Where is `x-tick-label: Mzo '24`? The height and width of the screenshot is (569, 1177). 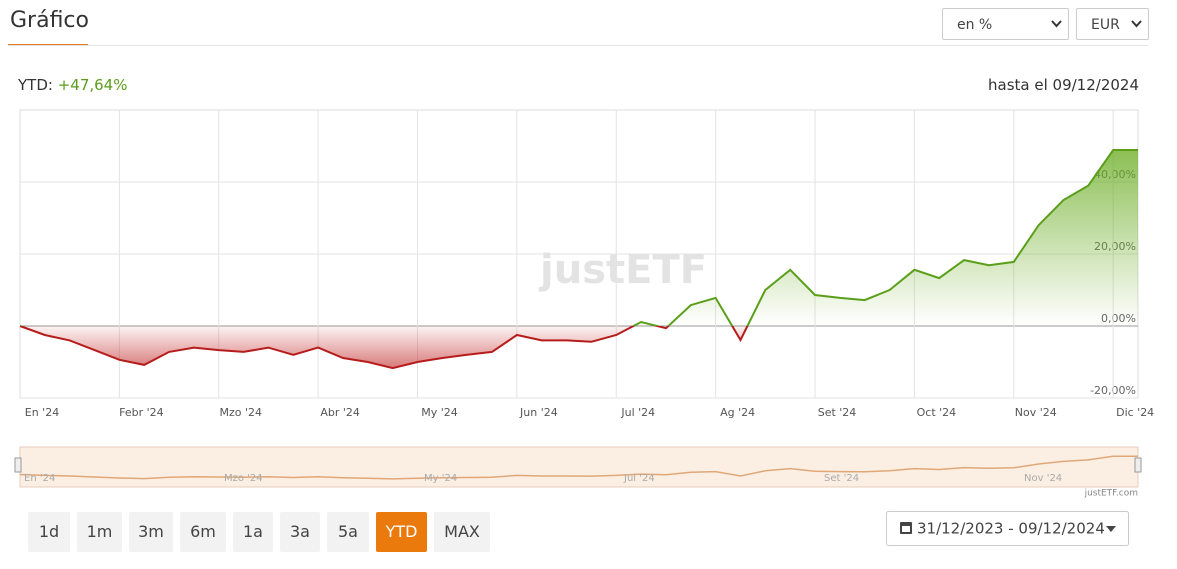
x-tick-label: Mzo '24 is located at coordinates (240, 412).